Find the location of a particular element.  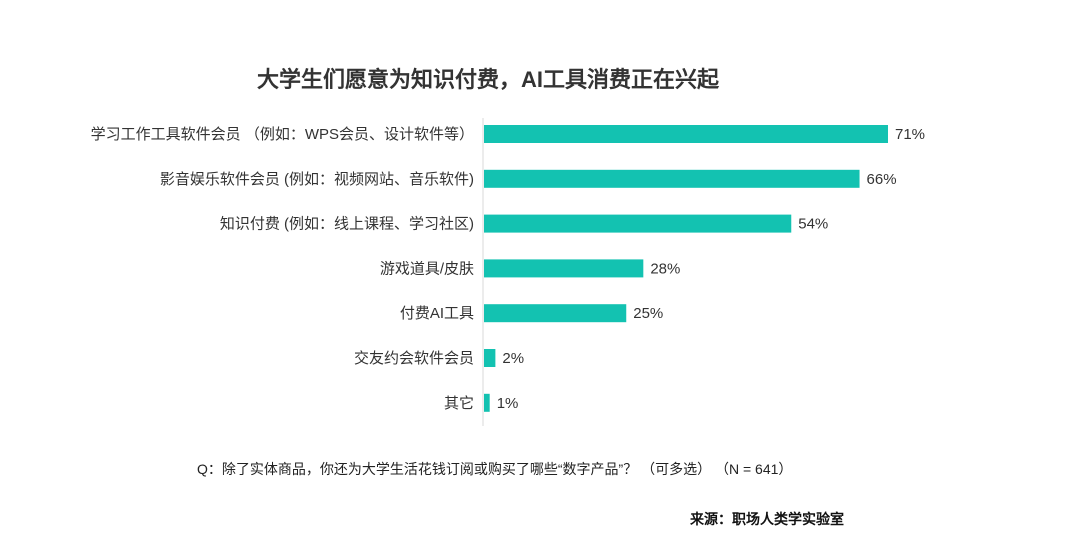

category-label: 付费AI工具 is located at coordinates (437, 313).